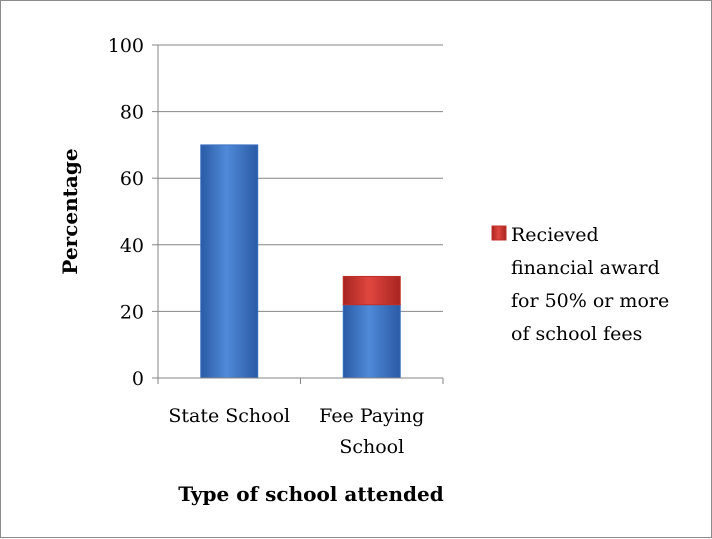 The image size is (712, 539). What do you see at coordinates (229, 416) in the screenshot?
I see `x-category-label: State School` at bounding box center [229, 416].